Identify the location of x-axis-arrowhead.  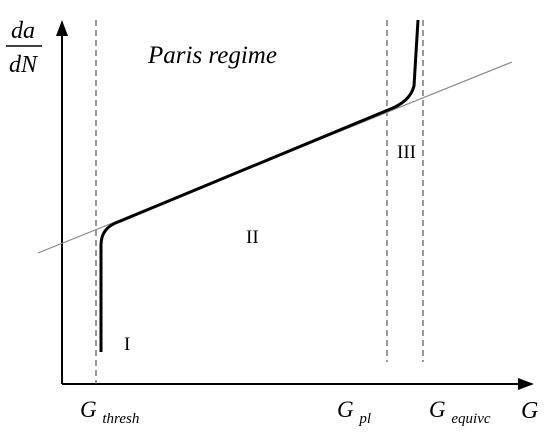
(526, 384).